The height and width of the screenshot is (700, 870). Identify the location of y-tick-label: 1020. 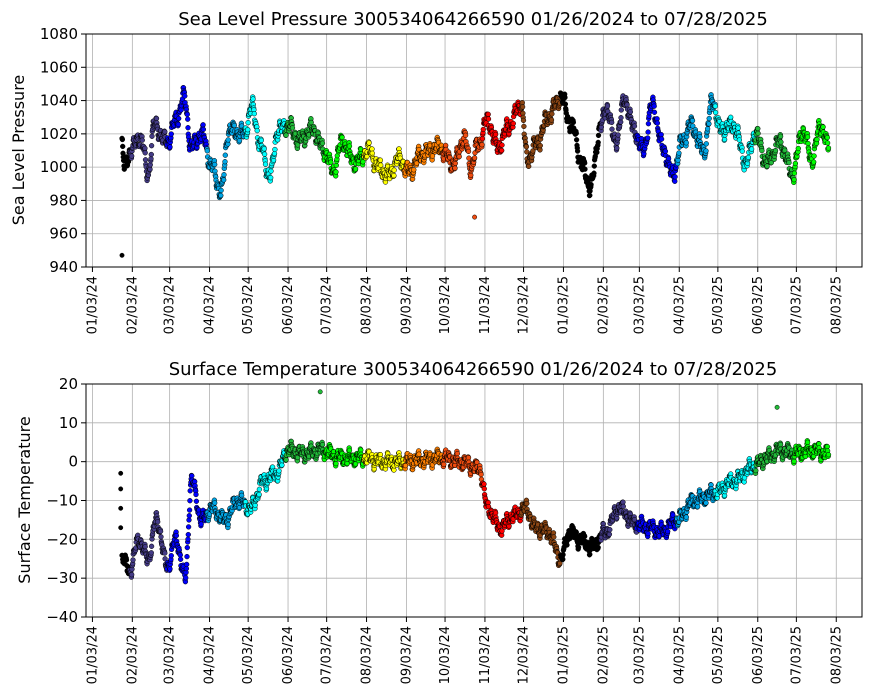
(59, 134).